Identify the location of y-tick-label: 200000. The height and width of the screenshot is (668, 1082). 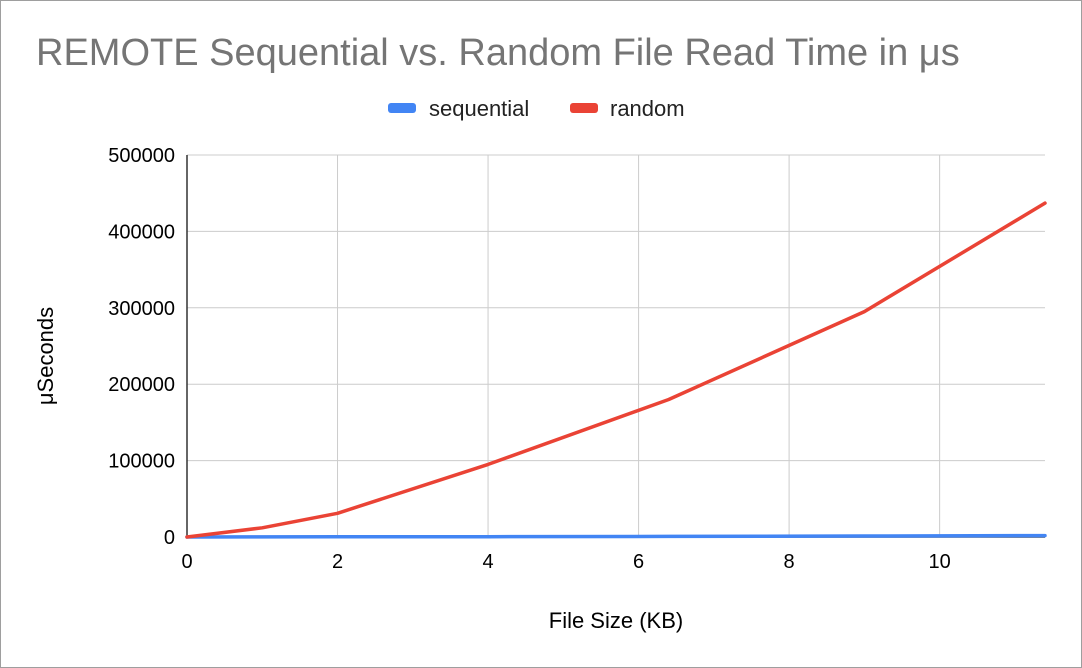
(141, 385).